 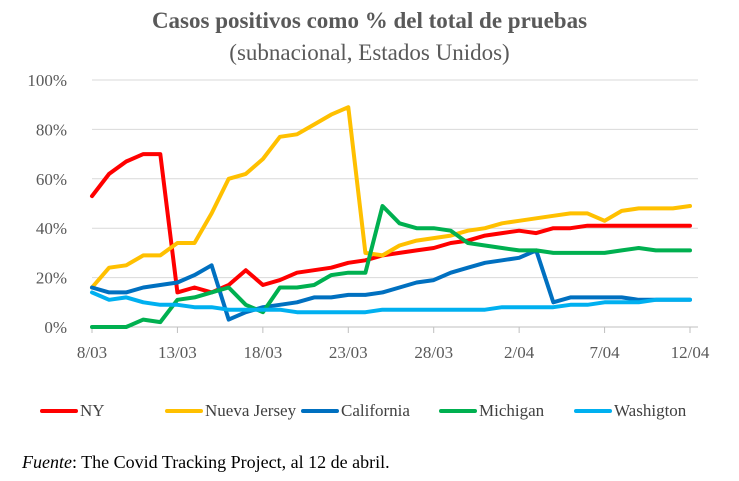 What do you see at coordinates (512, 410) in the screenshot?
I see `legend-label: Michigan` at bounding box center [512, 410].